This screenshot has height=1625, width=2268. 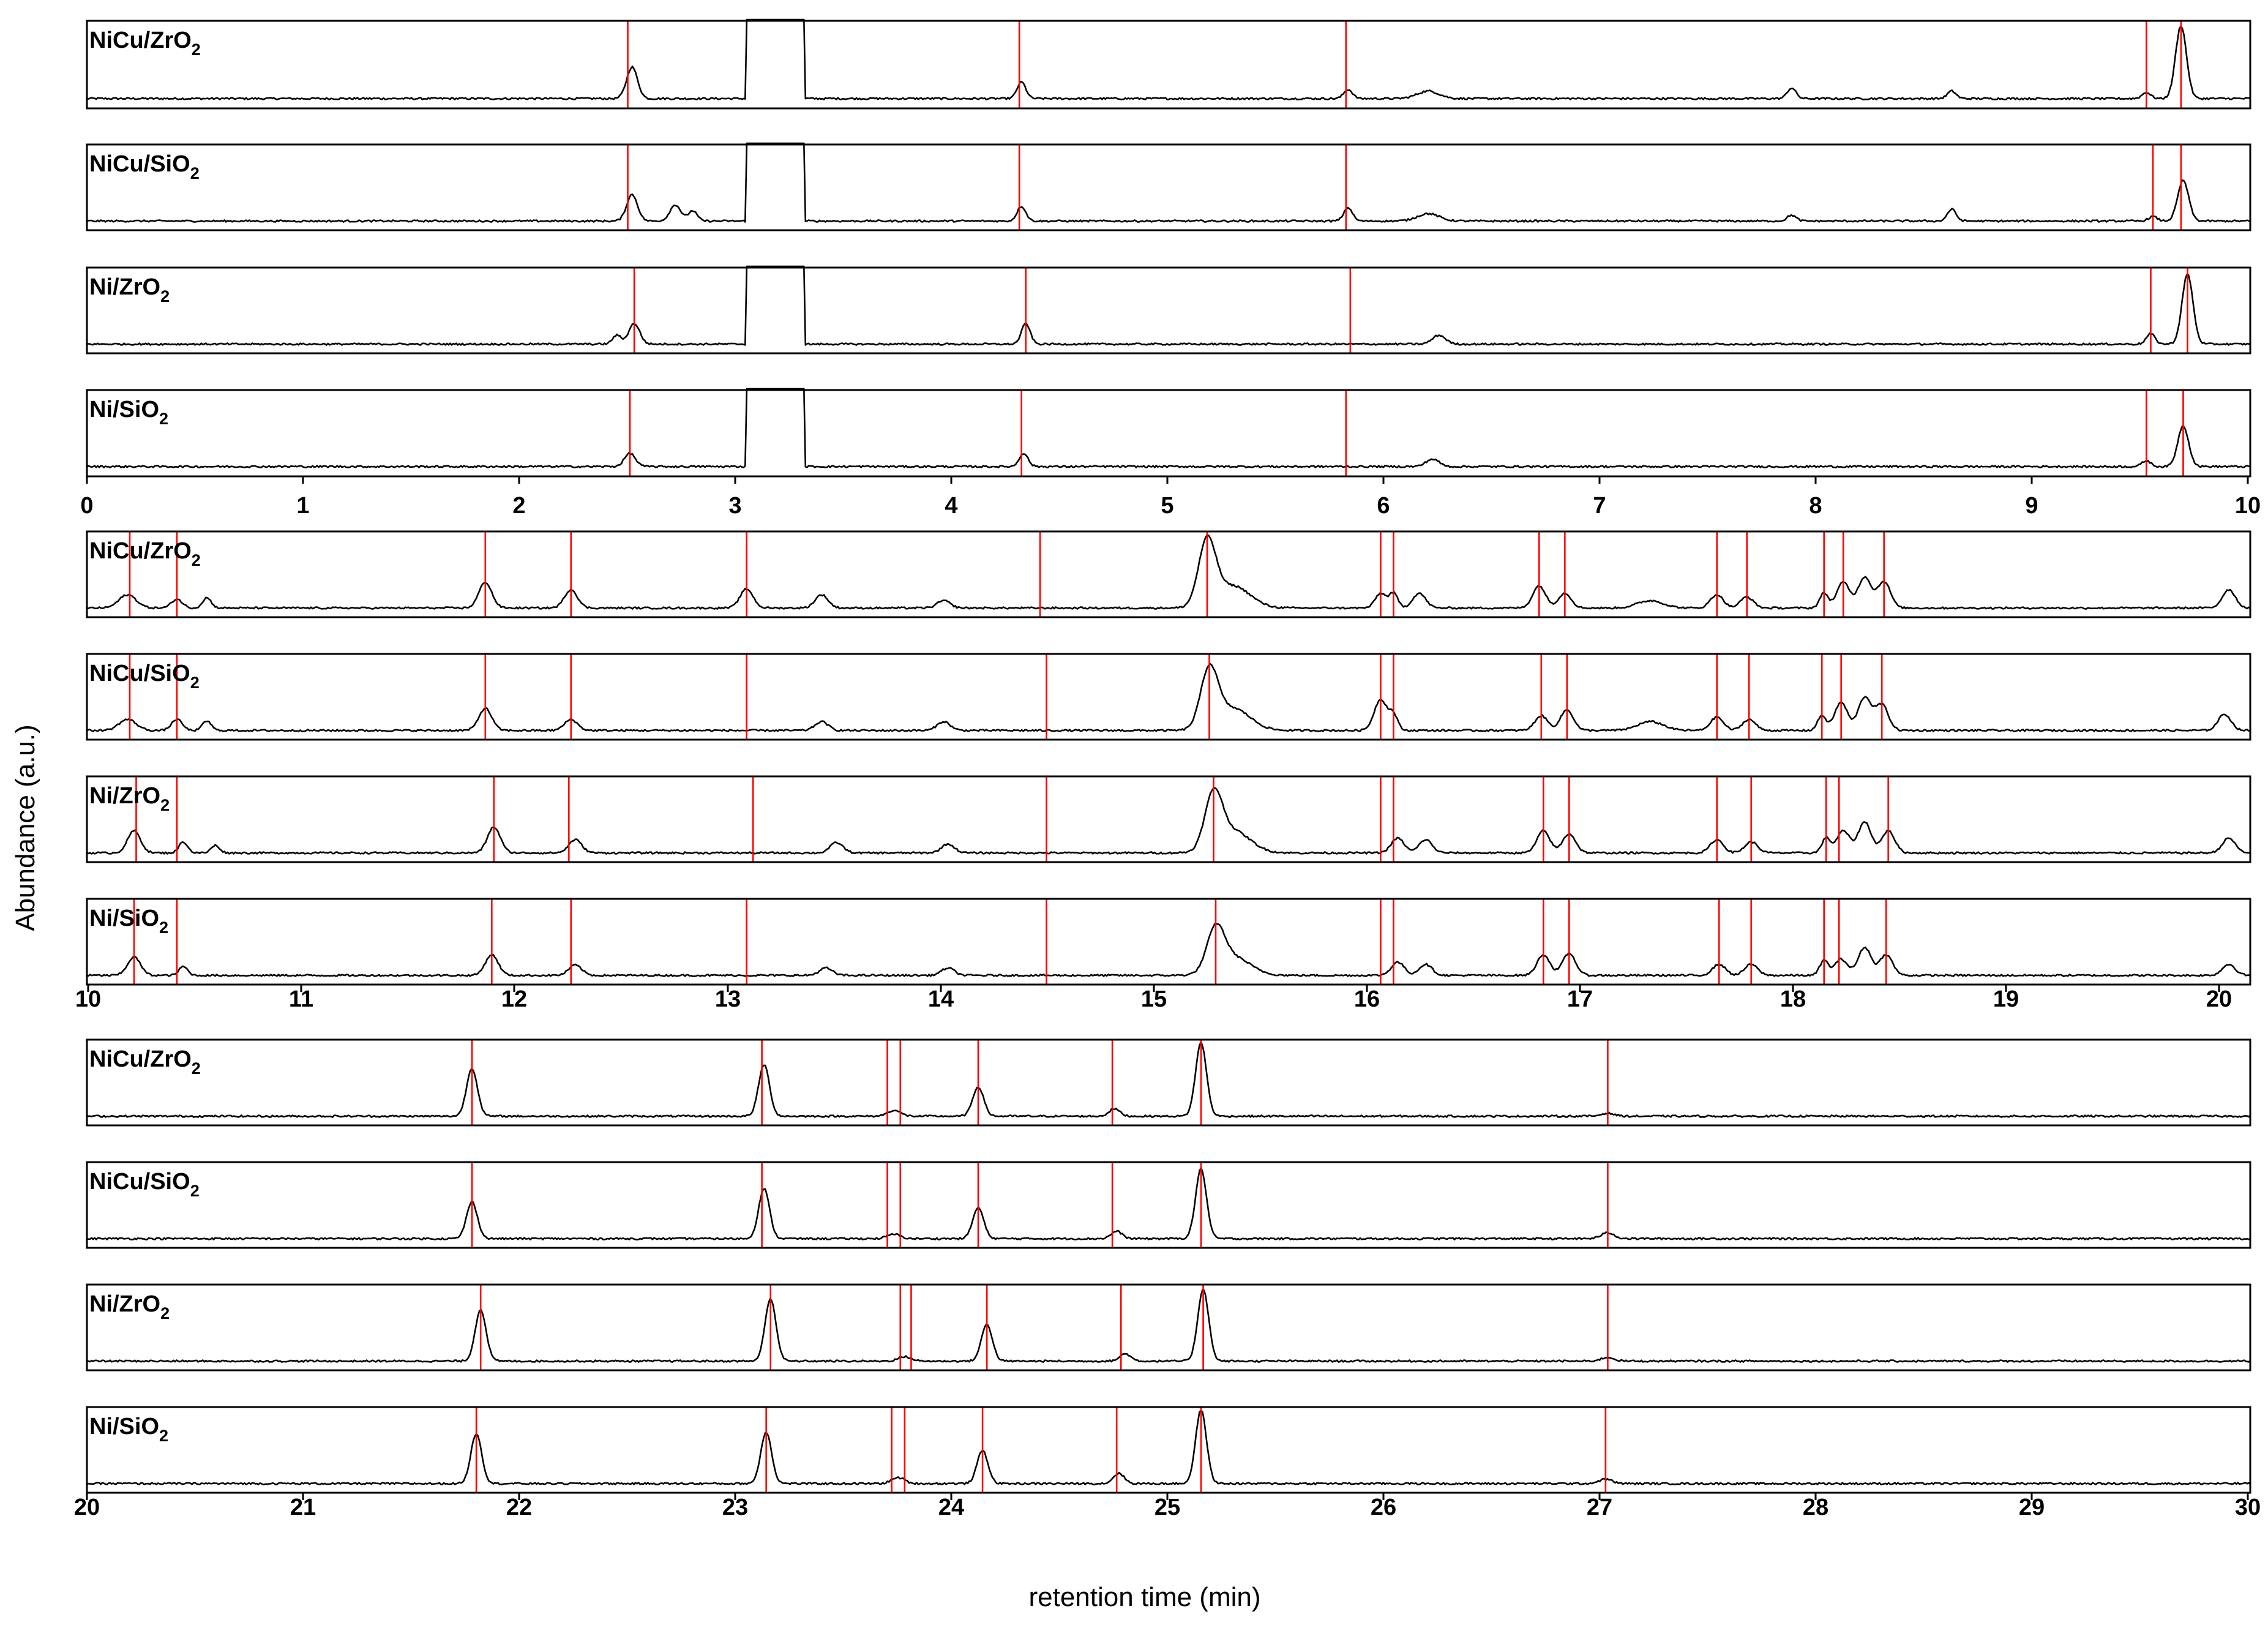 What do you see at coordinates (1383, 506) in the screenshot?
I see `x-tick-label: 6` at bounding box center [1383, 506].